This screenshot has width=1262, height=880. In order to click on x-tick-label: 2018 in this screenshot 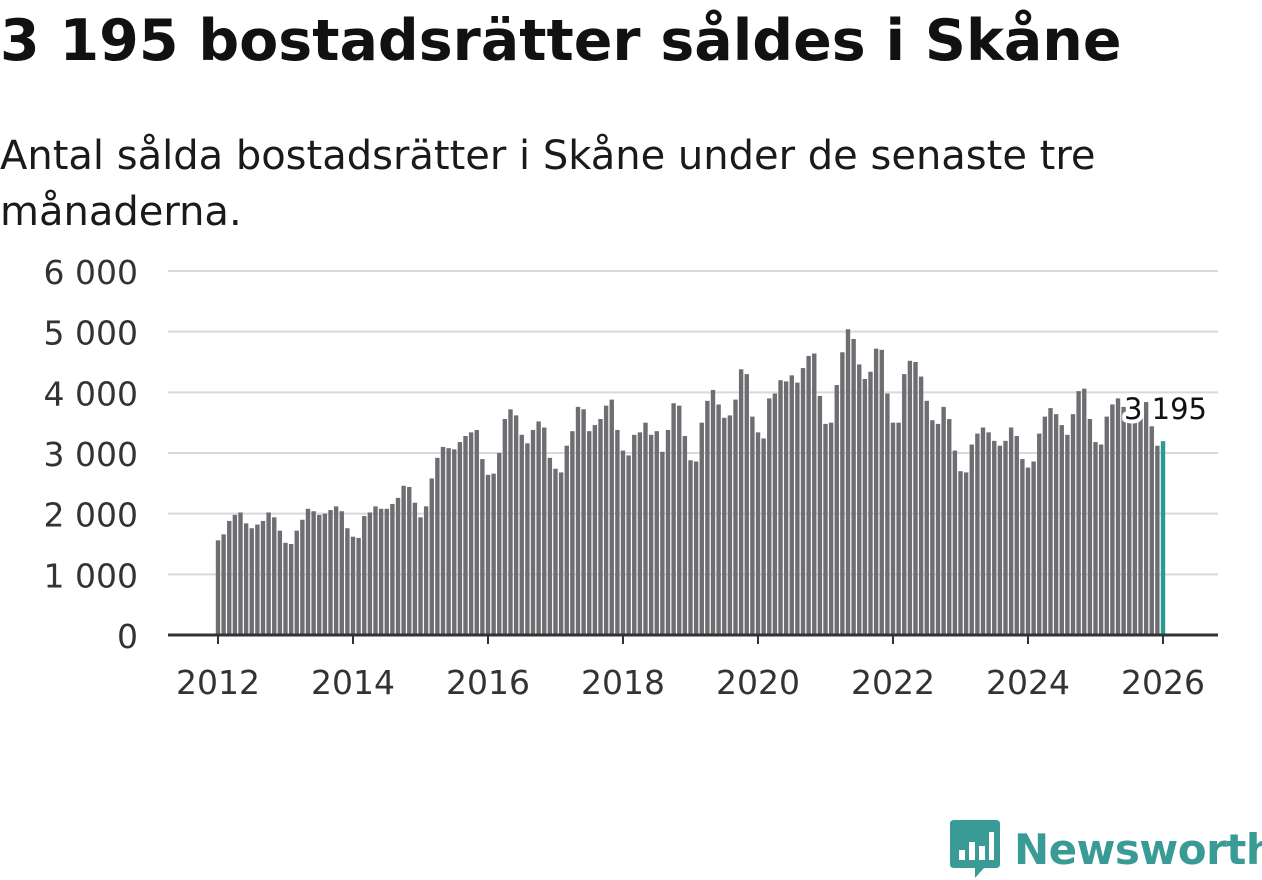, I will do `click(623, 682)`.